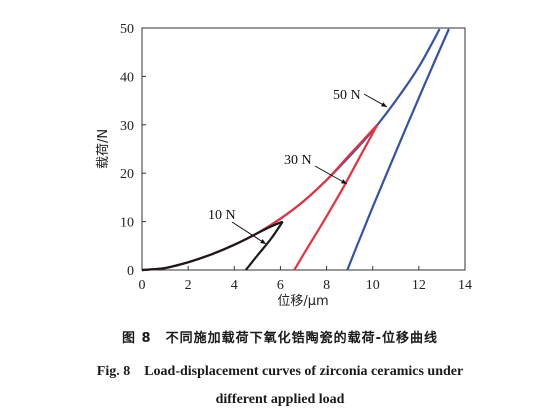 The image size is (560, 418). What do you see at coordinates (127, 223) in the screenshot?
I see `y-tick-label: 10` at bounding box center [127, 223].